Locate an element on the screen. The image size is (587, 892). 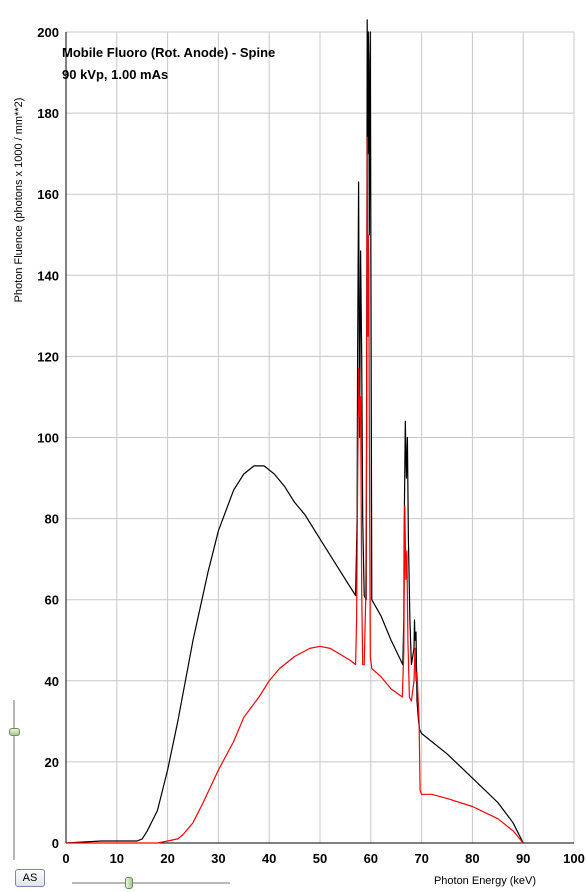
vertical-slider-track is located at coordinates (14, 780).